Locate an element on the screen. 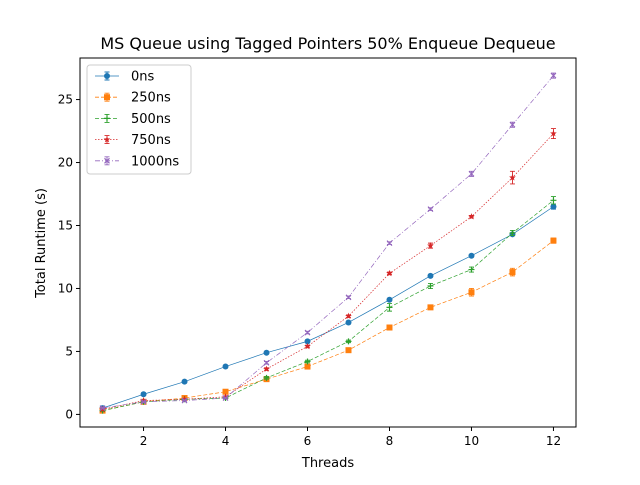  x-tick-label: 4 is located at coordinates (226, 441).